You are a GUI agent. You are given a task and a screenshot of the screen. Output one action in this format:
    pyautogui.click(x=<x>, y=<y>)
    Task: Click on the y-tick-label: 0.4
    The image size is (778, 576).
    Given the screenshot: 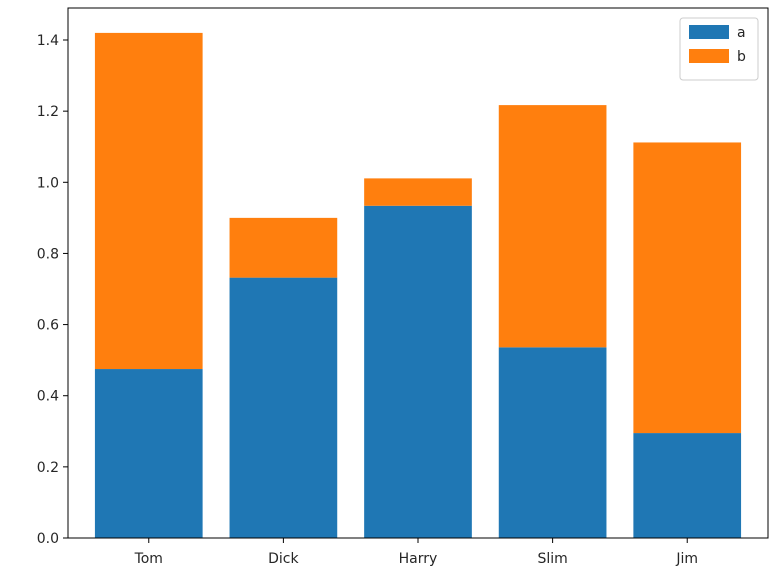 What is the action you would take?
    pyautogui.click(x=48, y=397)
    